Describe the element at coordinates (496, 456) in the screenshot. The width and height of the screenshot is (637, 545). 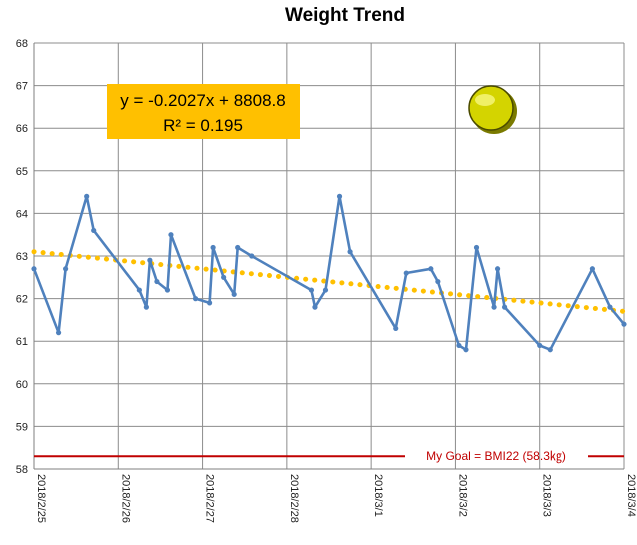
I see `goal-label: My Goal = BMI22 (58.3㎏)` at that location.